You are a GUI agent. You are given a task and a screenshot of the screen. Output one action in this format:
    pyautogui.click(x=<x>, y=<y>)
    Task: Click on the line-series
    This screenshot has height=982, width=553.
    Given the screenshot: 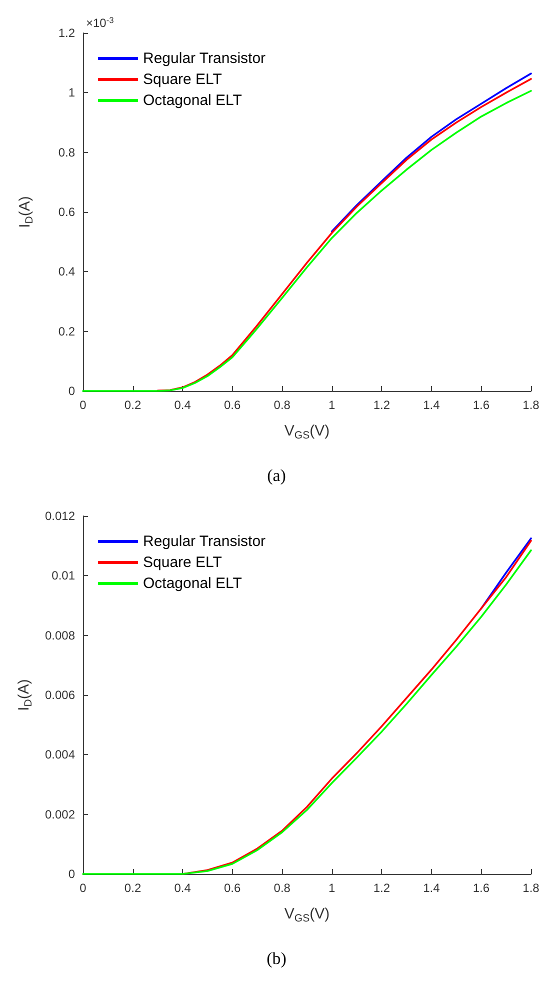 What is the action you would take?
    pyautogui.click(x=431, y=152)
    